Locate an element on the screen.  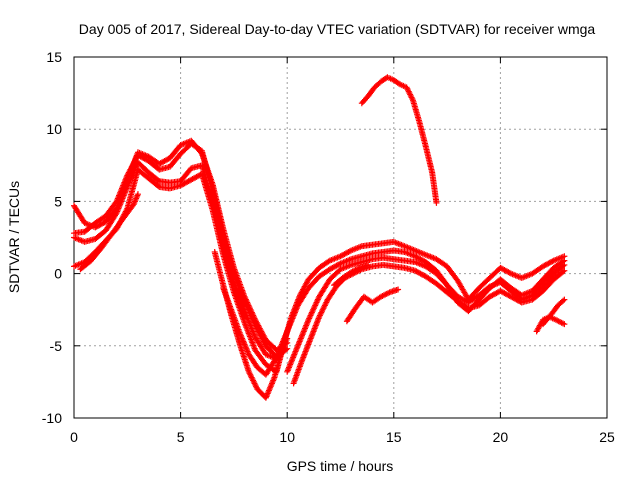
y-tick-label: -10 is located at coordinates (52, 418).